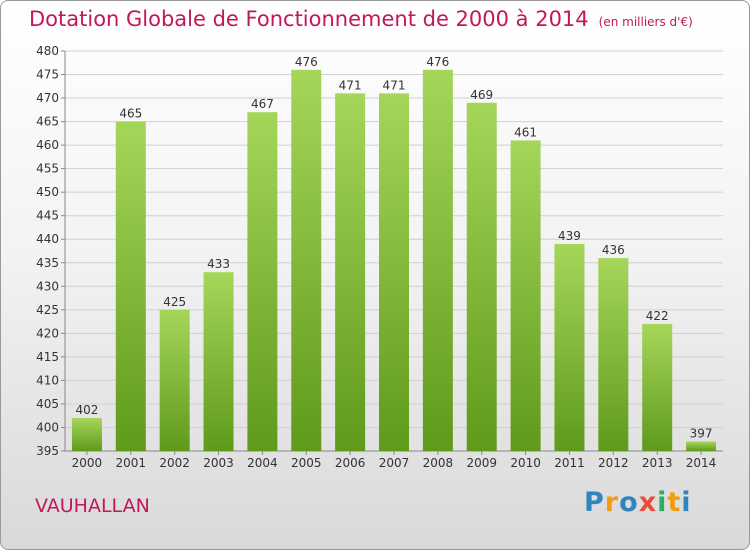  What do you see at coordinates (674, 502) in the screenshot?
I see `logo-letter: t` at bounding box center [674, 502].